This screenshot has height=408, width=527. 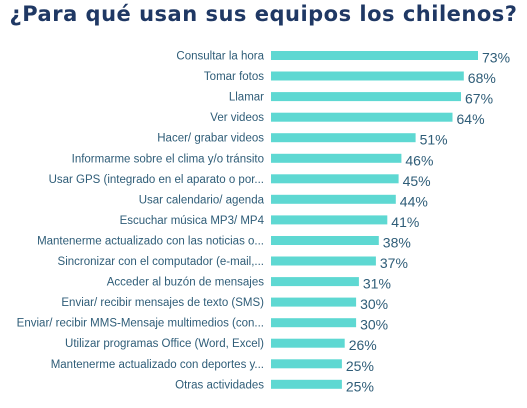 What do you see at coordinates (246, 98) in the screenshot?
I see `category-label: Llamar` at bounding box center [246, 98].